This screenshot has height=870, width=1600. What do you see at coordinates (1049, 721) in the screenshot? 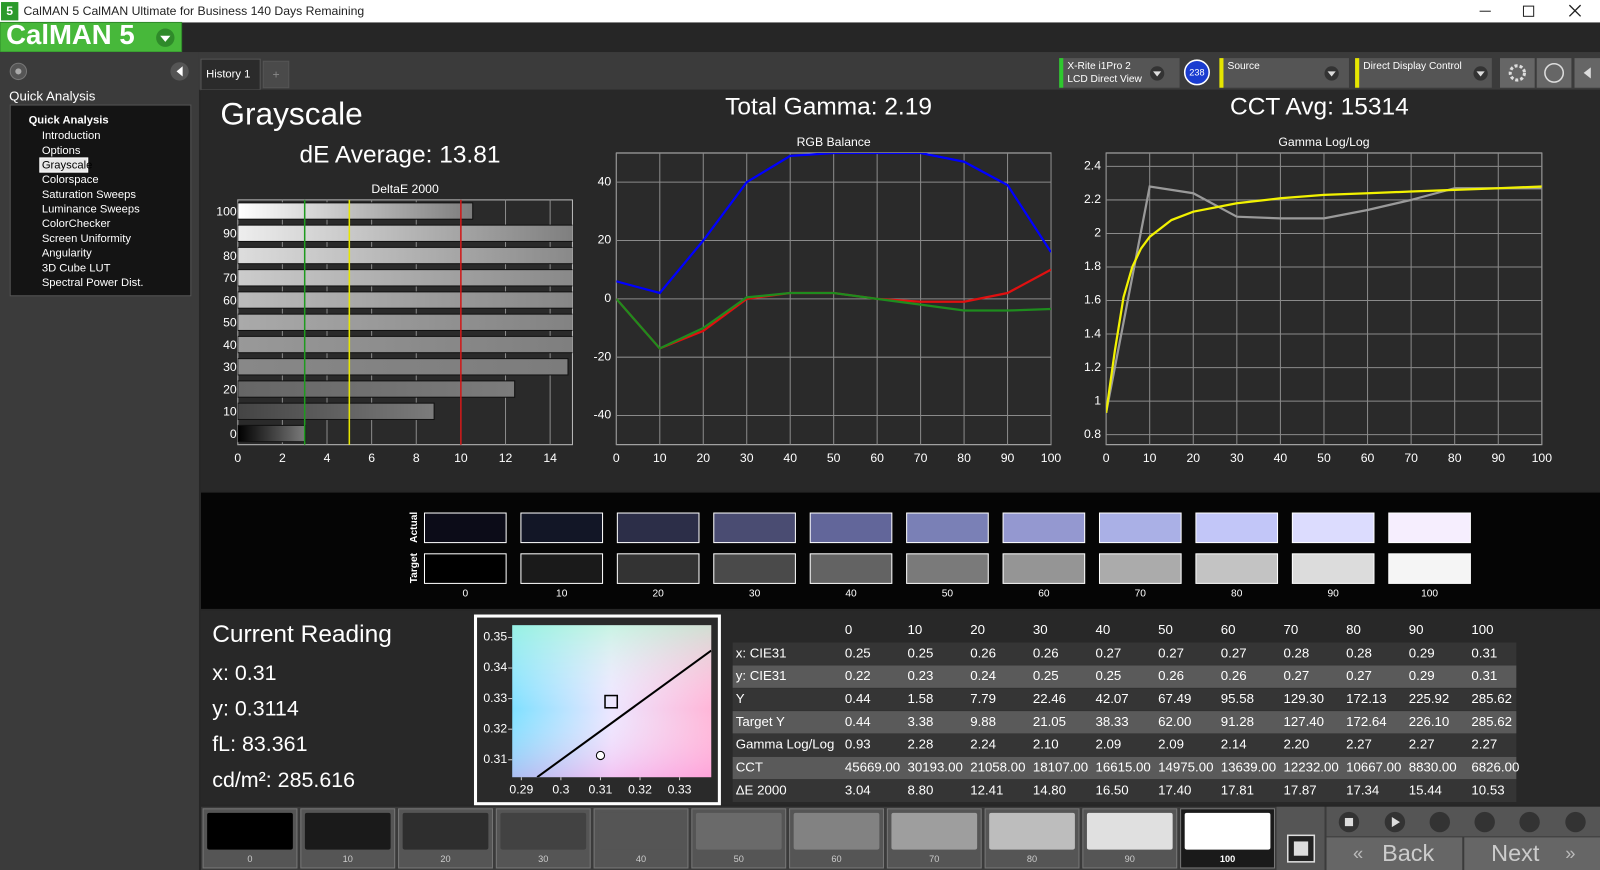
I see `table-cell: 21.05` at bounding box center [1049, 721].